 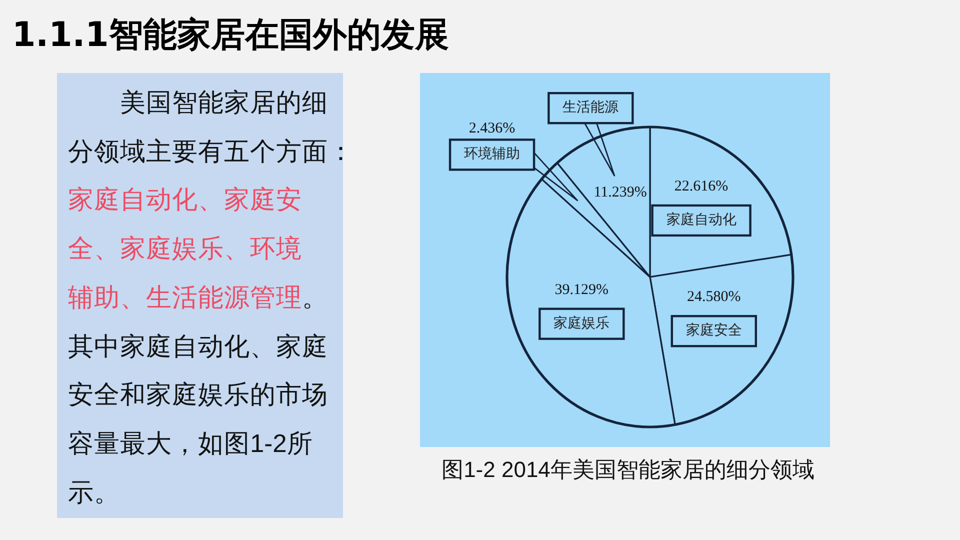 What do you see at coordinates (211, 128) in the screenshot?
I see `text: 美国智能家居的细分领域主要有五个方面：` at bounding box center [211, 128].